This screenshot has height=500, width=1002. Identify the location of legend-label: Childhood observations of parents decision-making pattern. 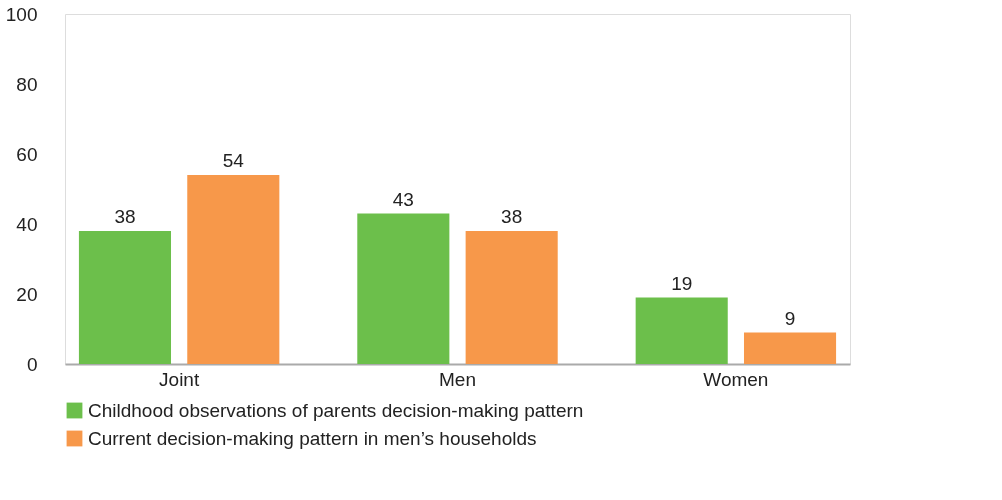
(336, 410).